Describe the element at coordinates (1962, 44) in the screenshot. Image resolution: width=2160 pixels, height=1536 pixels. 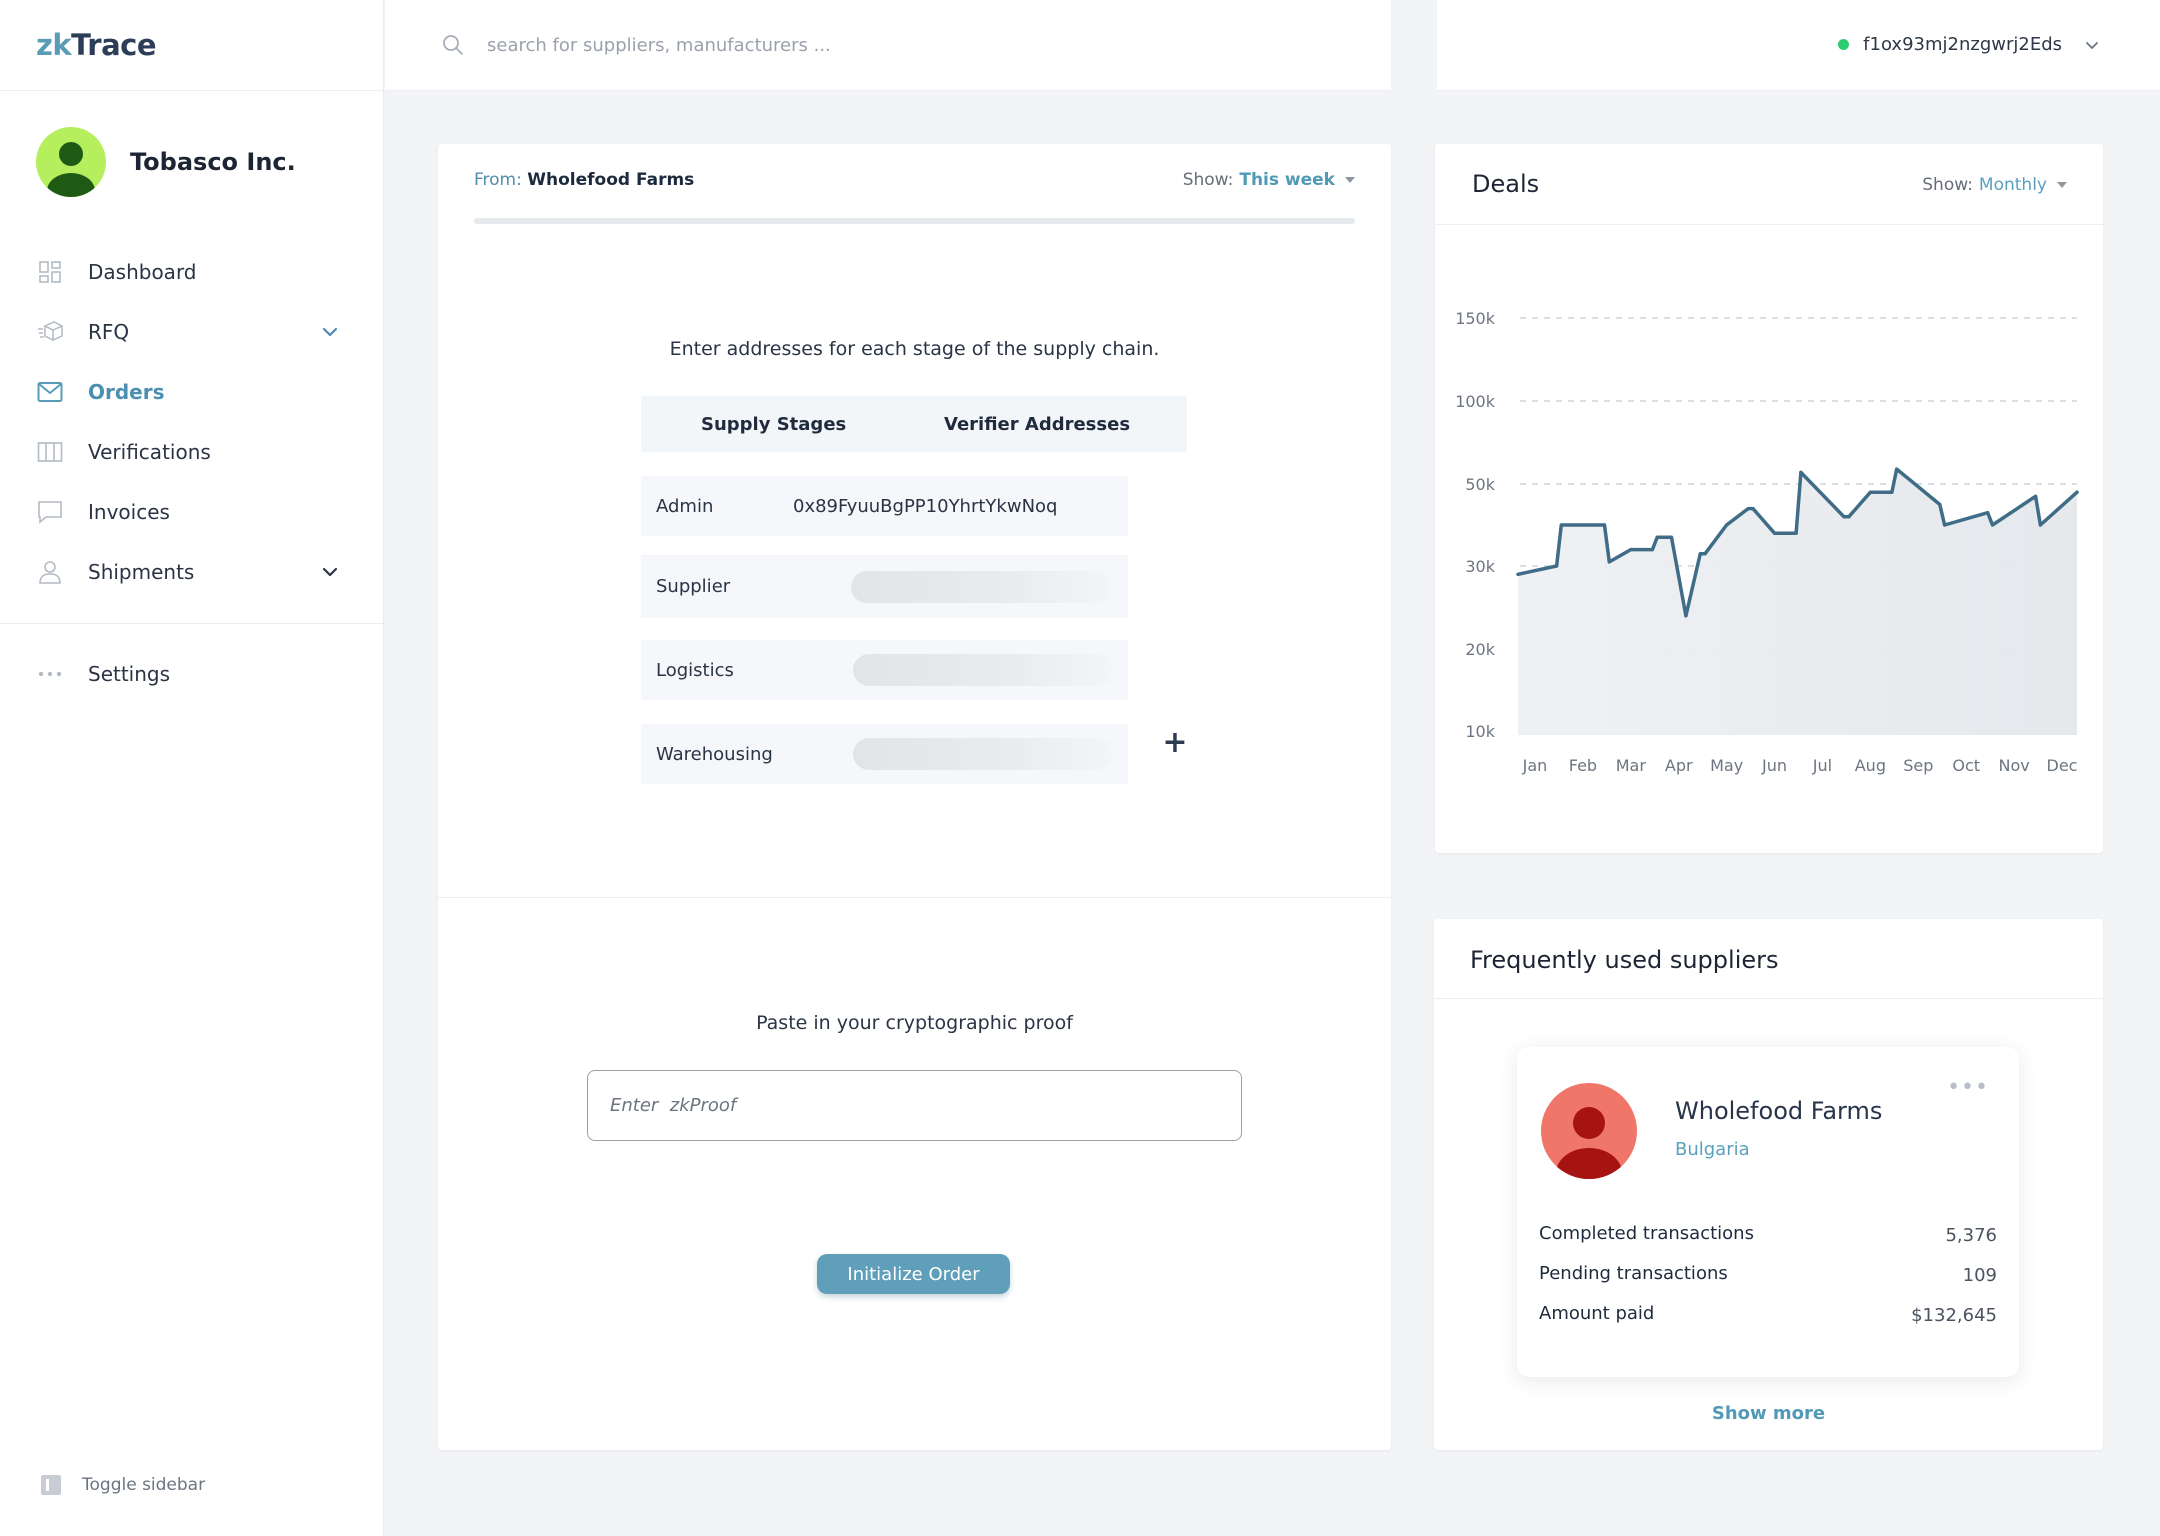
I see `wallet-address: f1ox93mj2nzgwrj2Eds` at that location.